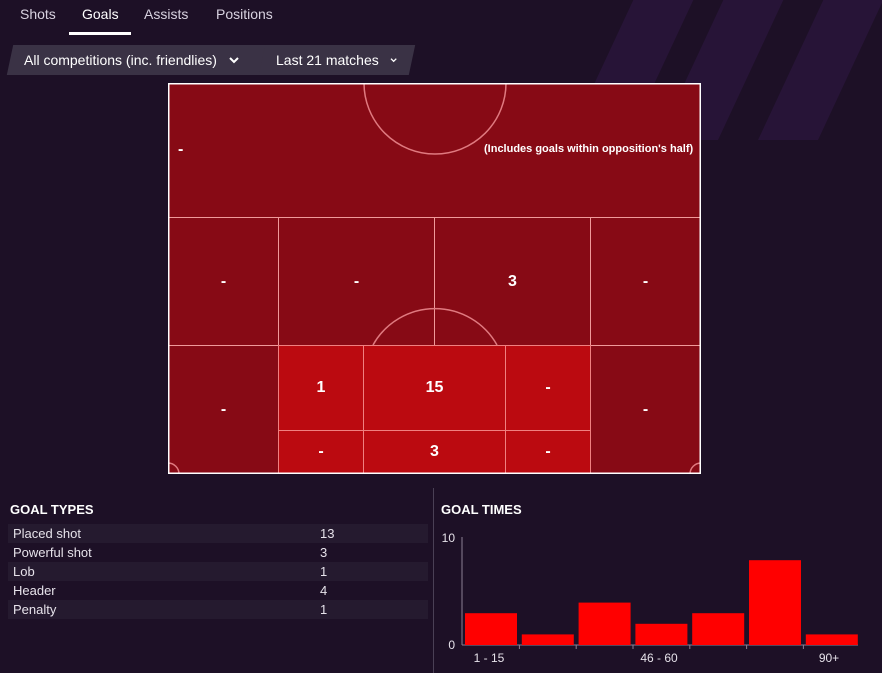 The image size is (882, 673). What do you see at coordinates (218, 590) in the screenshot?
I see `table-row: Header 4` at bounding box center [218, 590].